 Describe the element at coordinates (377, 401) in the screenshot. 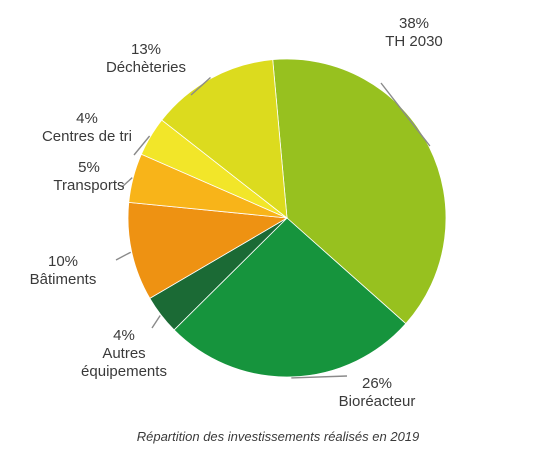

I see `slice-name-label: Bioréacteur` at that location.